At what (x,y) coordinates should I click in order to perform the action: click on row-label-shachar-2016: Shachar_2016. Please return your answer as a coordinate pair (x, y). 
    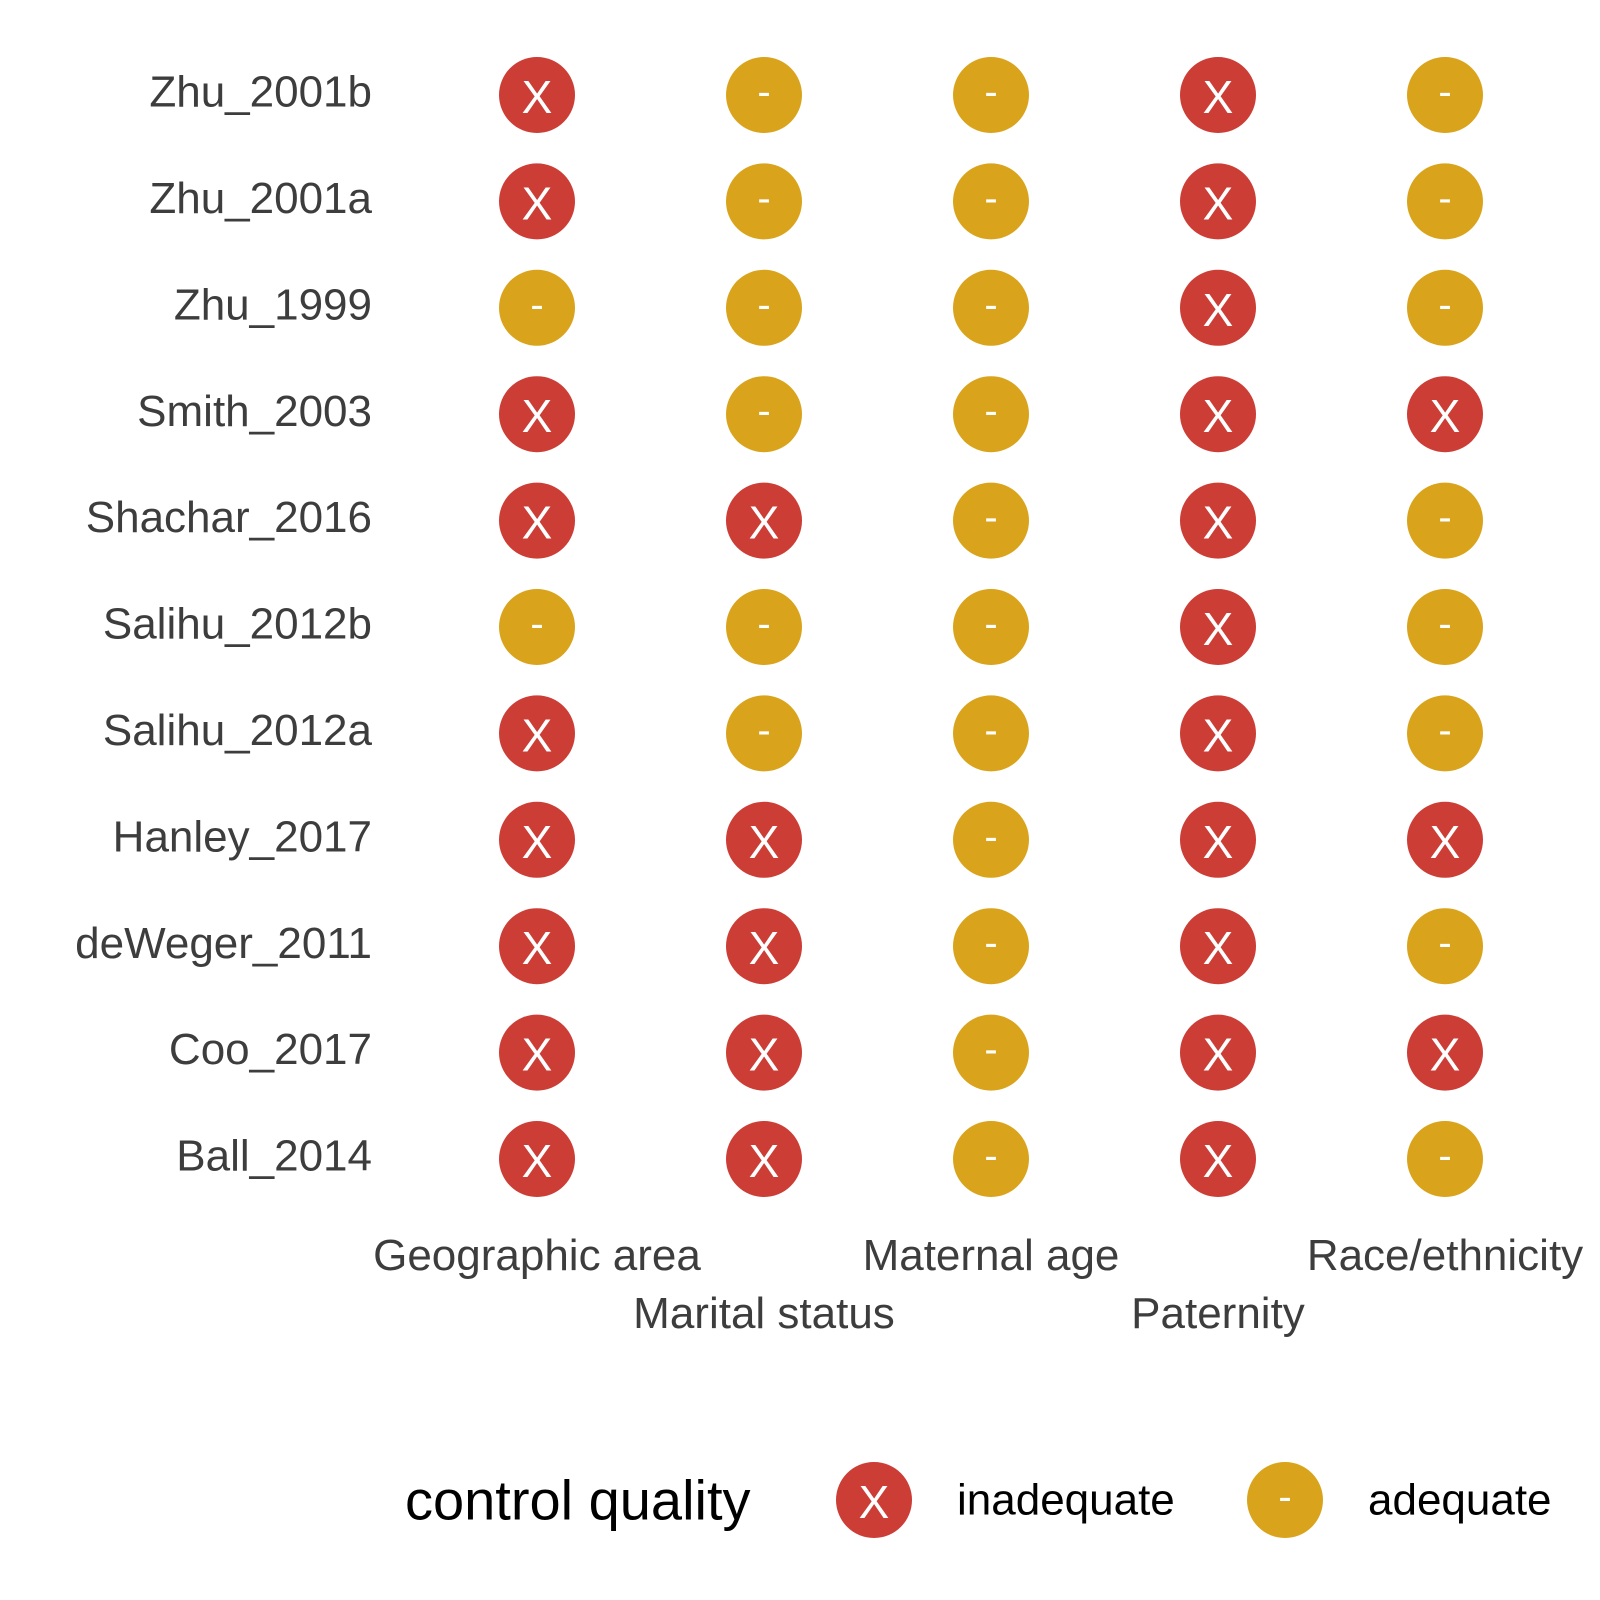
    Looking at the image, I should click on (229, 517).